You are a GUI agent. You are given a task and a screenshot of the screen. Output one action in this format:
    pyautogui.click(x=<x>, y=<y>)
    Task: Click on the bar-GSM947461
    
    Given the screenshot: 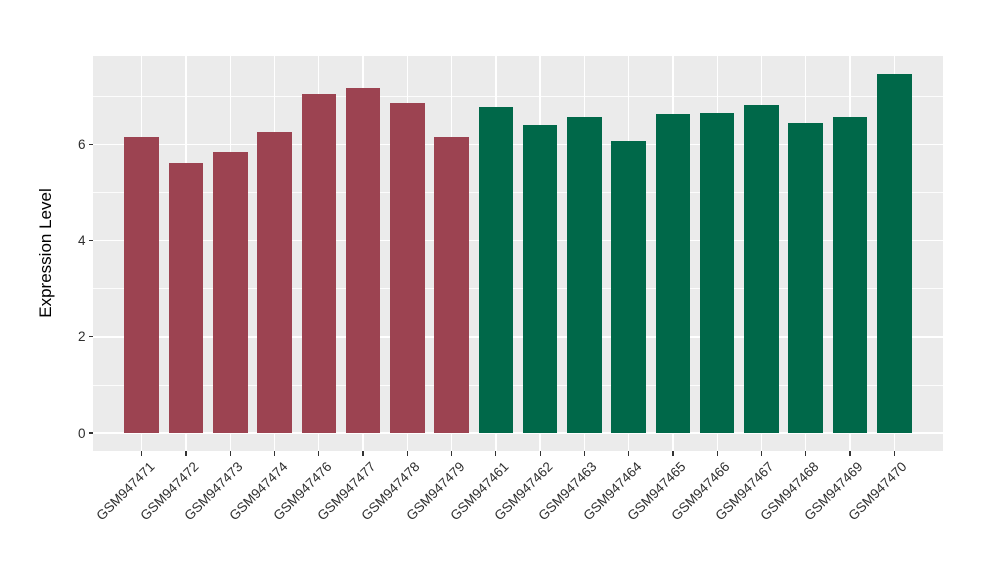 What is the action you would take?
    pyautogui.click(x=496, y=269)
    